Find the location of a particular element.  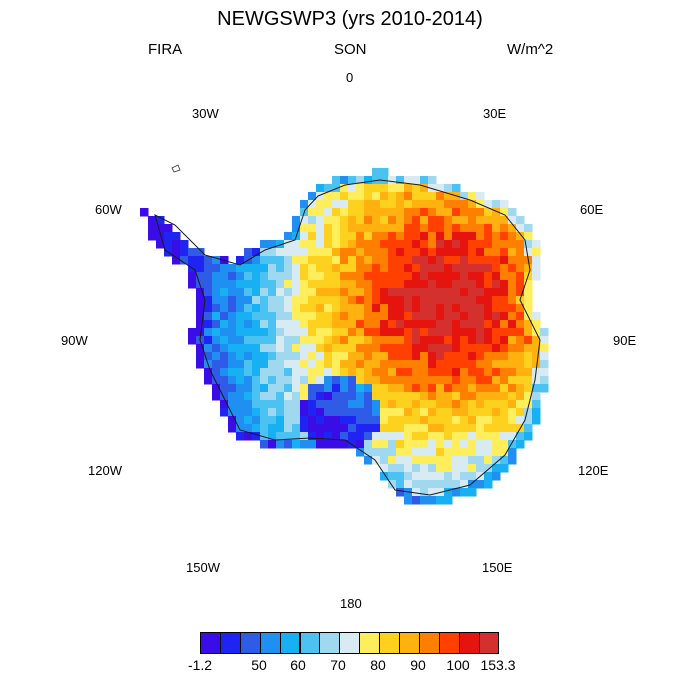

island-outline is located at coordinates (176, 168).